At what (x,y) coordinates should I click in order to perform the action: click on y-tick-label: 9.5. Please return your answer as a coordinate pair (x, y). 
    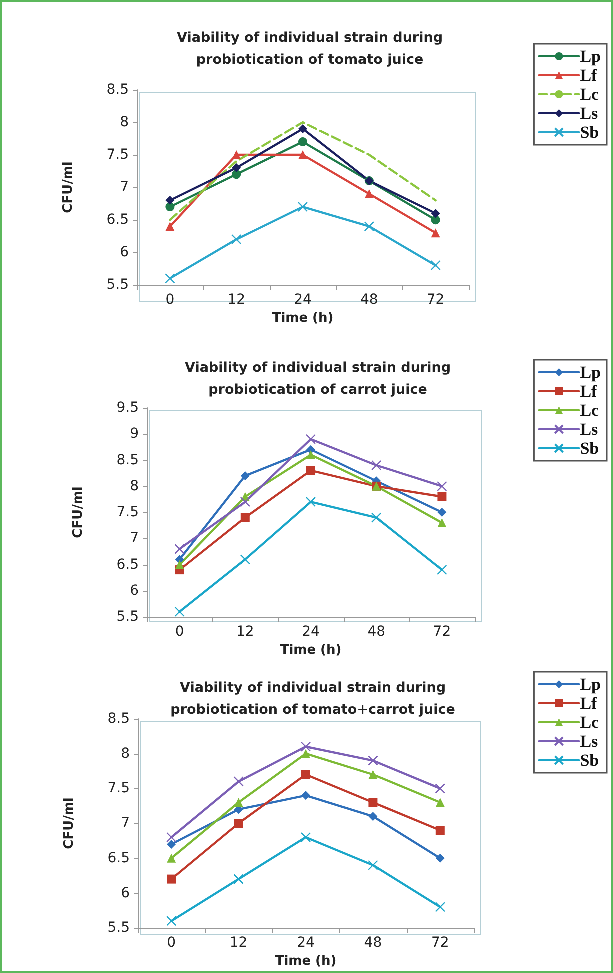
    Looking at the image, I should click on (127, 408).